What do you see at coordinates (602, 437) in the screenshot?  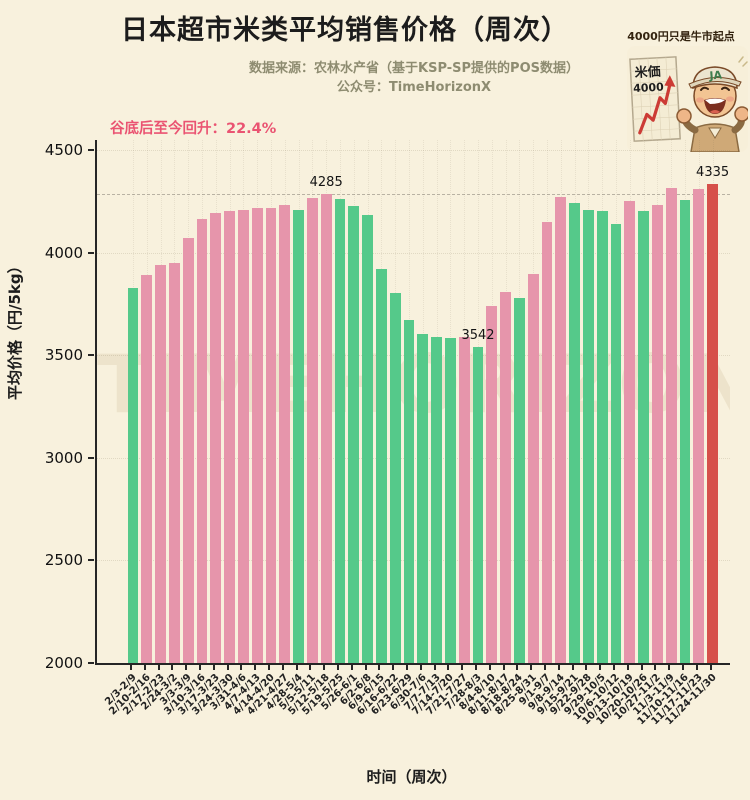 I see `bar-9/29-10/5` at bounding box center [602, 437].